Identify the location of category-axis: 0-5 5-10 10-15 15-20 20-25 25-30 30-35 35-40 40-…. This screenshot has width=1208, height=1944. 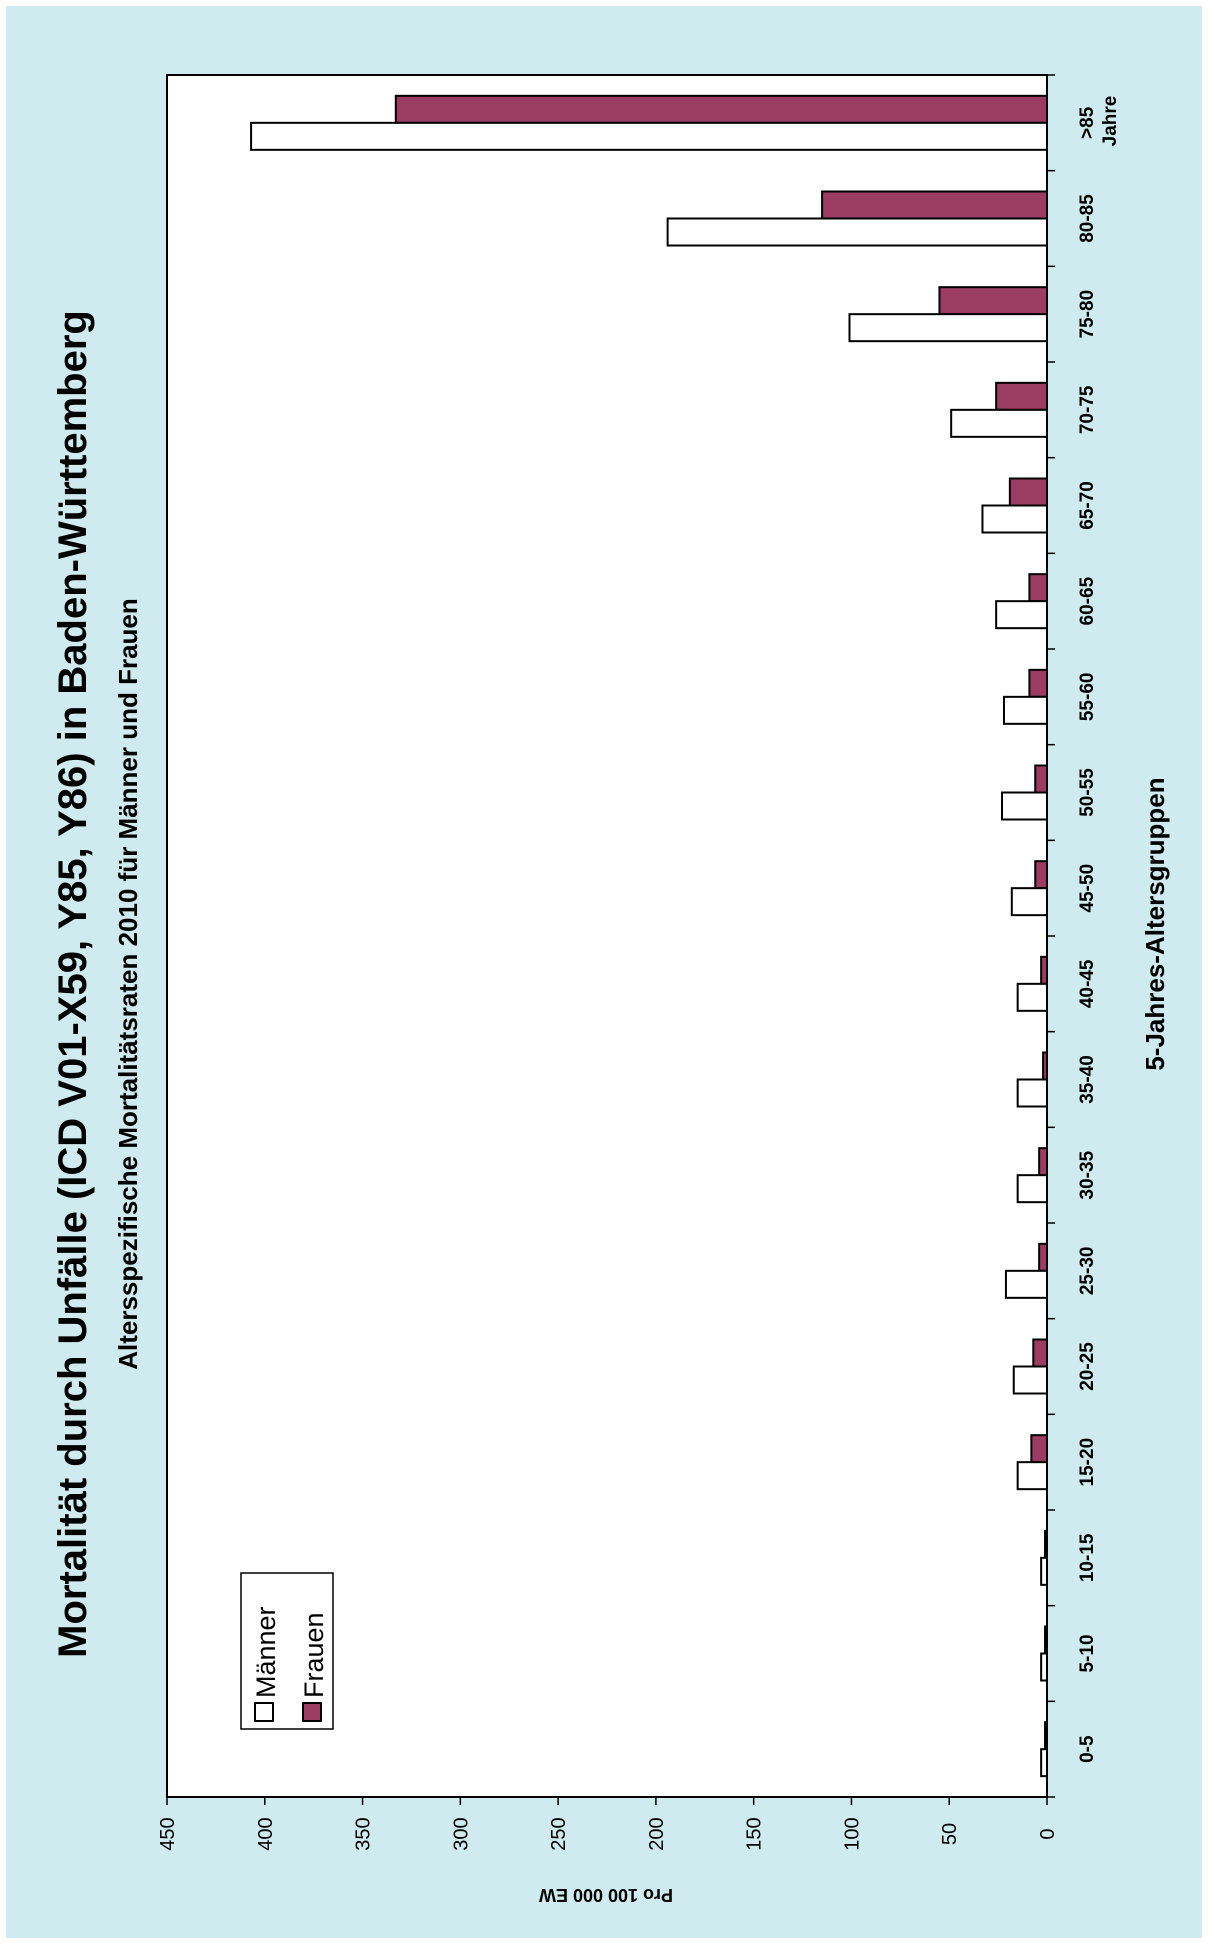
(1072, 936).